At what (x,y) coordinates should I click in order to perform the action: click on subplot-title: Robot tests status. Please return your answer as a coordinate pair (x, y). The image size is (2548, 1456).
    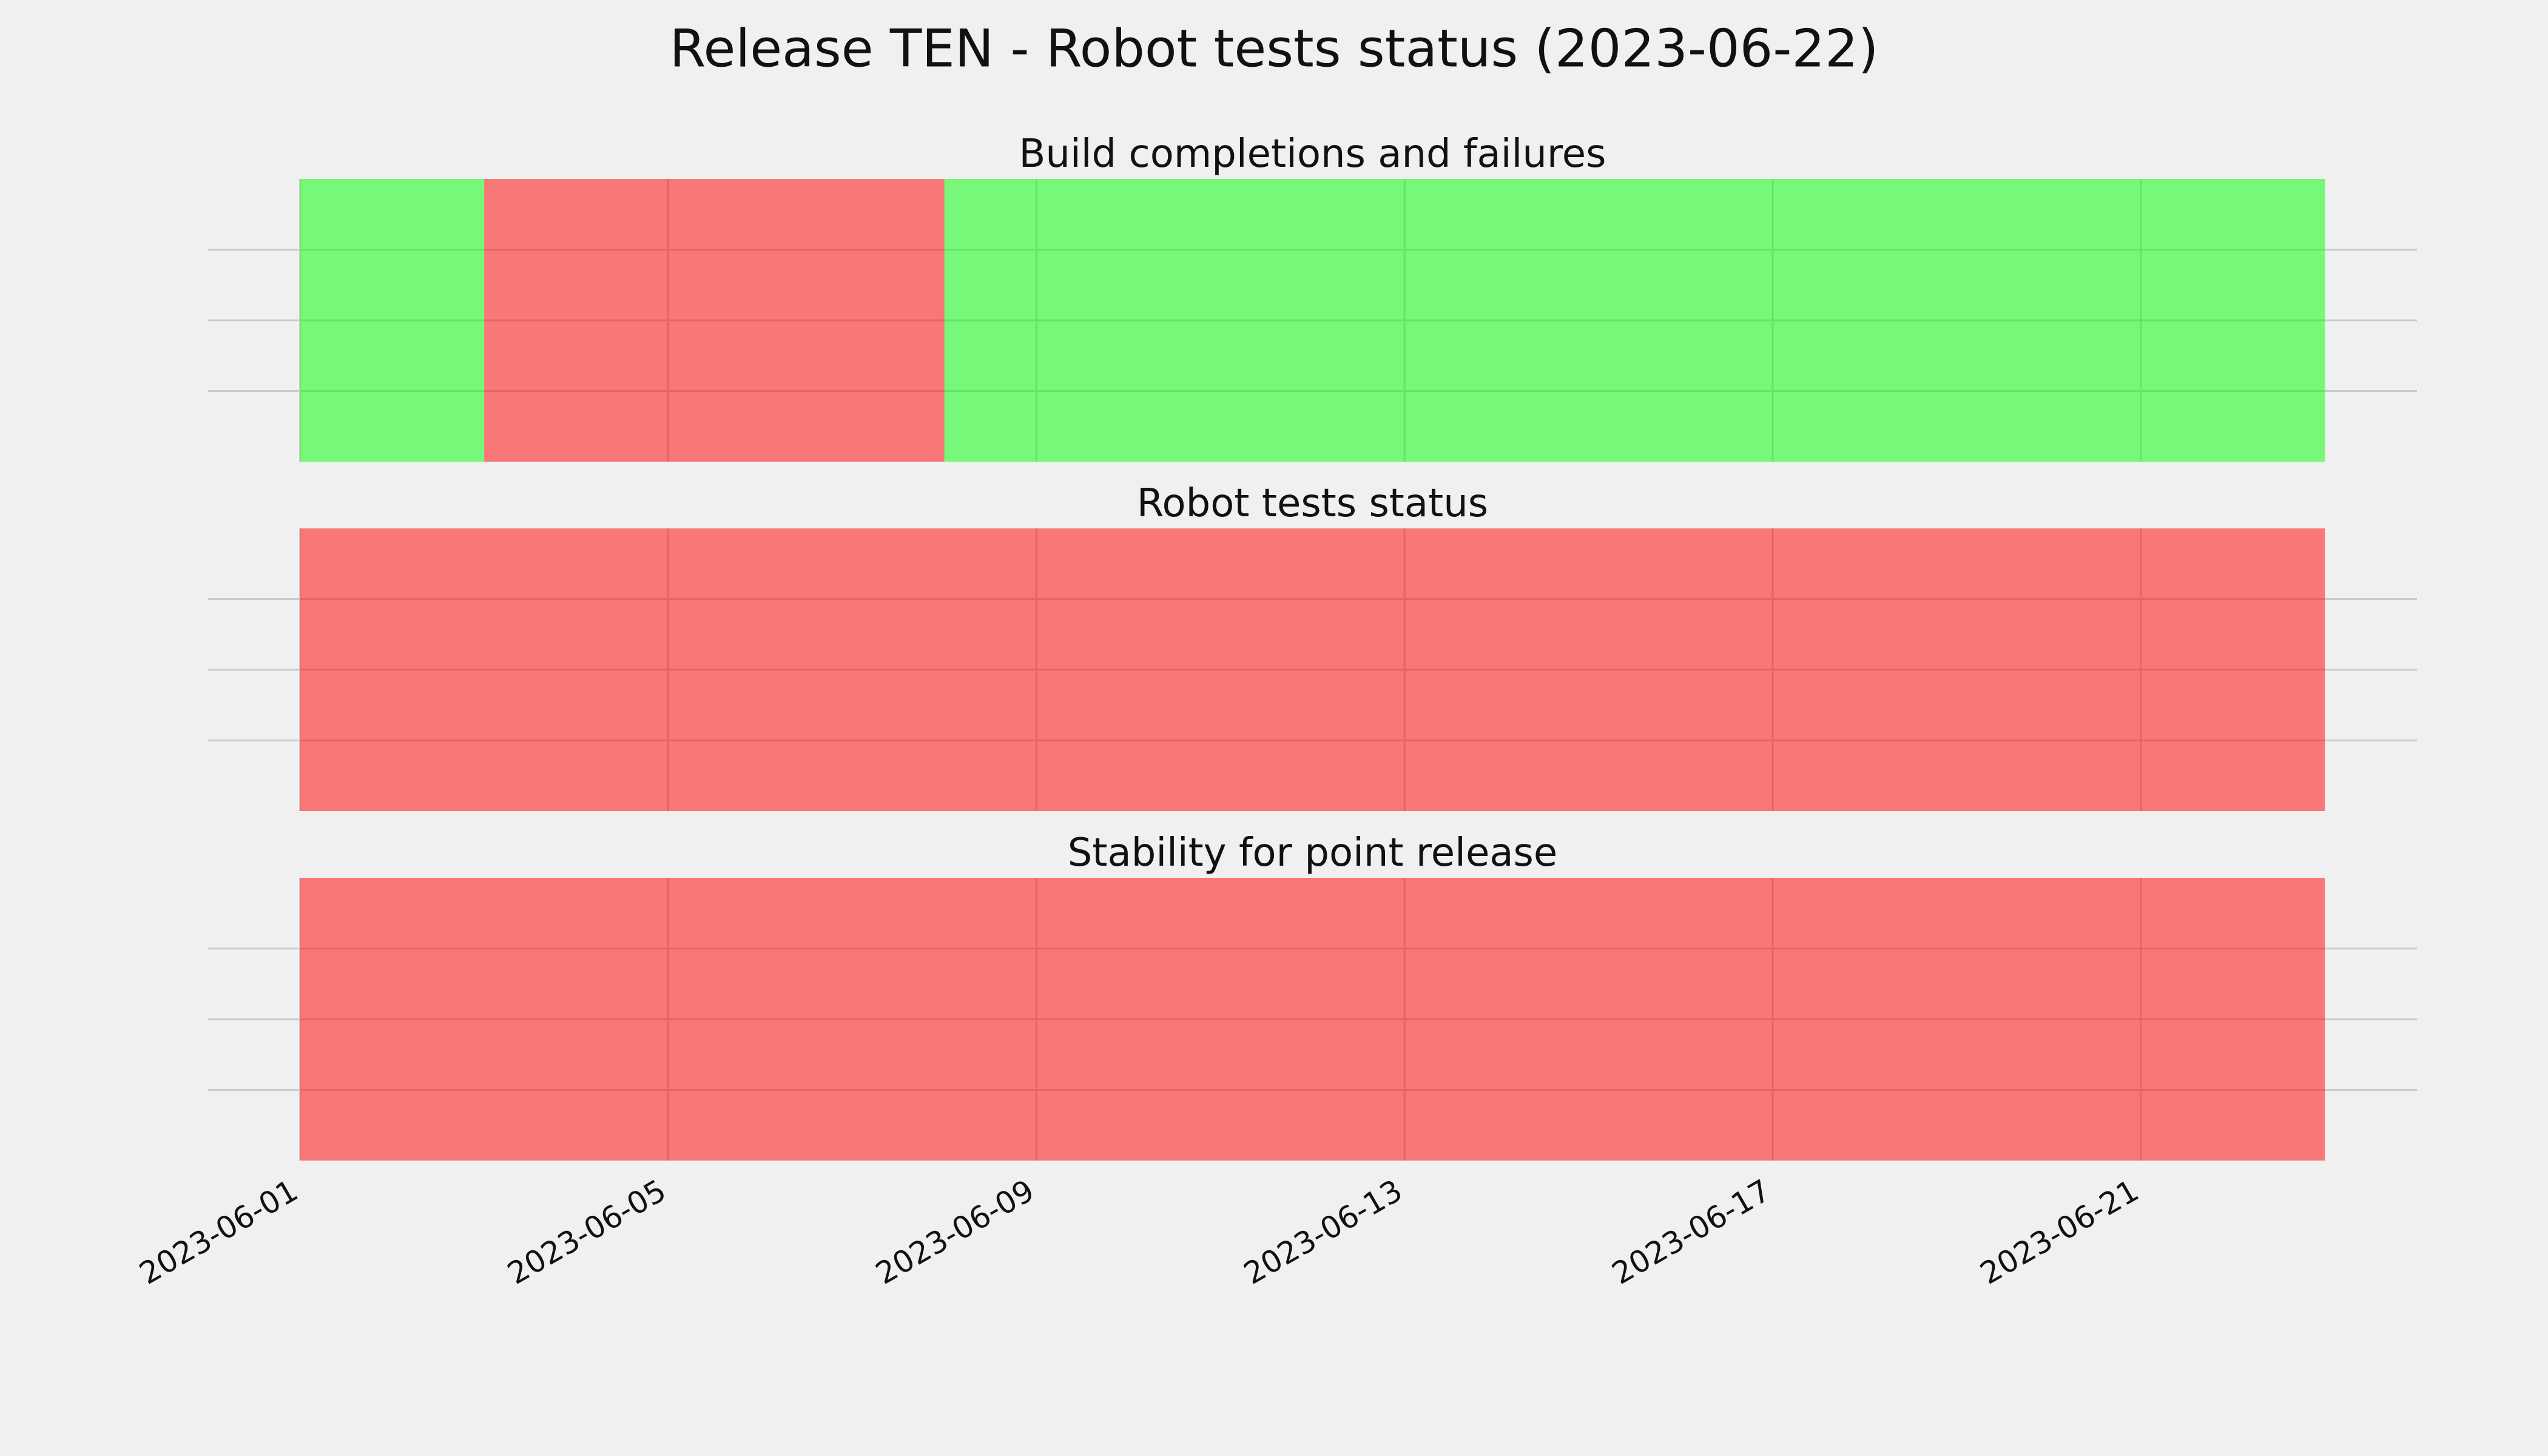
    Looking at the image, I should click on (1312, 503).